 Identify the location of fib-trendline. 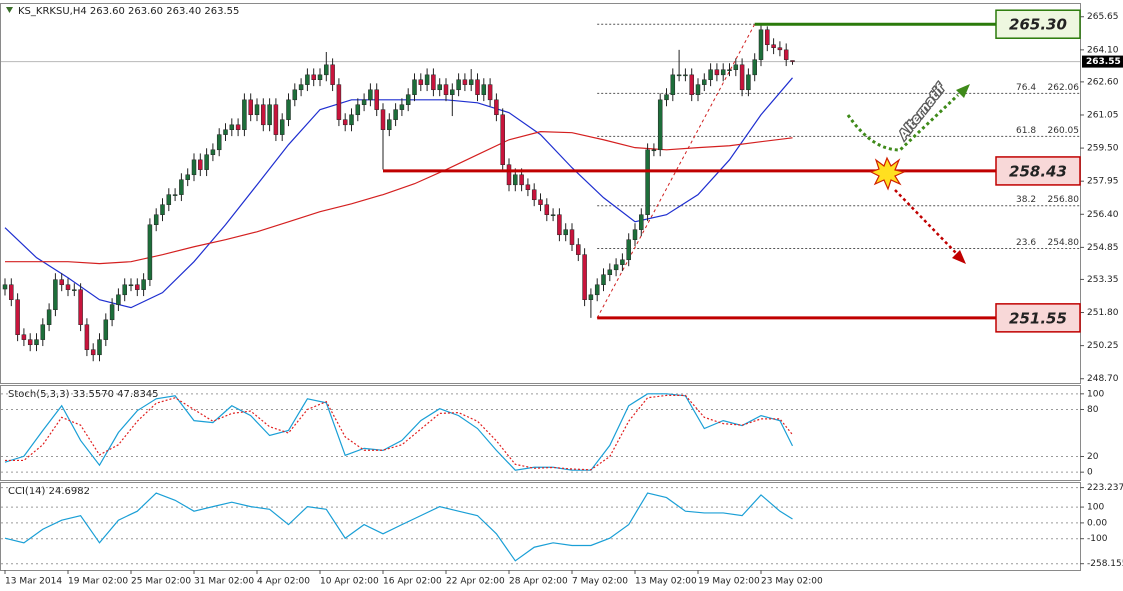
(676, 171).